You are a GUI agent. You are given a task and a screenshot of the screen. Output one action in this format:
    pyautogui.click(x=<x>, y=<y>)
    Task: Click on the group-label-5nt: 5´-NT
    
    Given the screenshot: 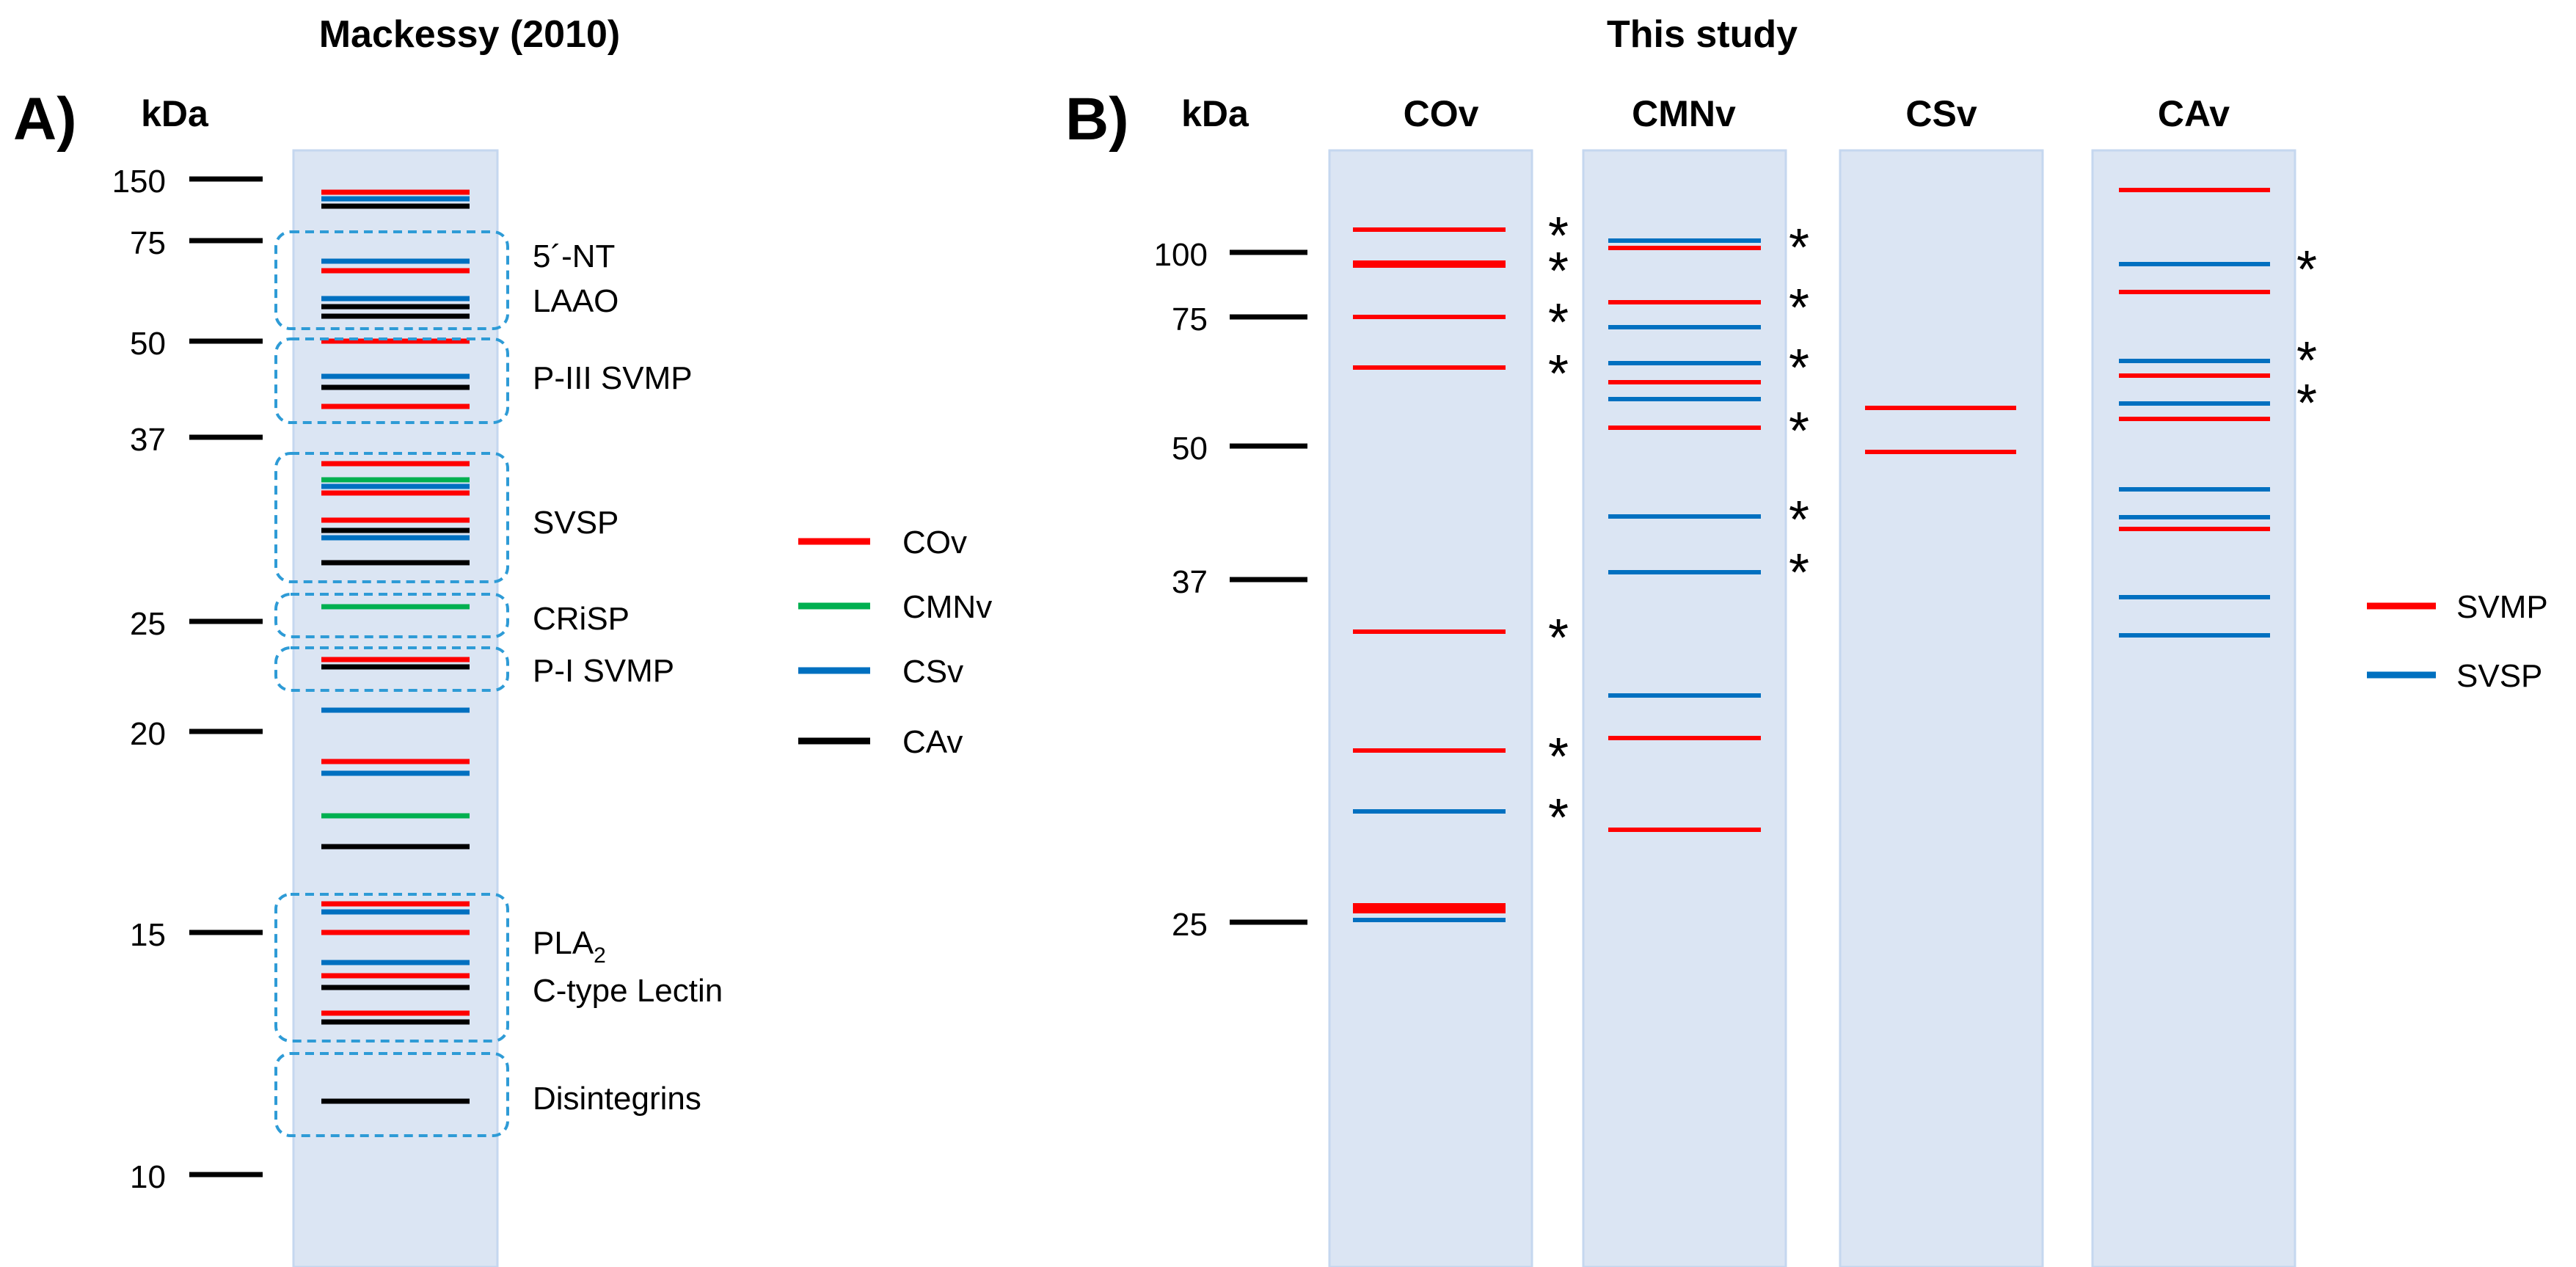 What is the action you would take?
    pyautogui.click(x=574, y=256)
    